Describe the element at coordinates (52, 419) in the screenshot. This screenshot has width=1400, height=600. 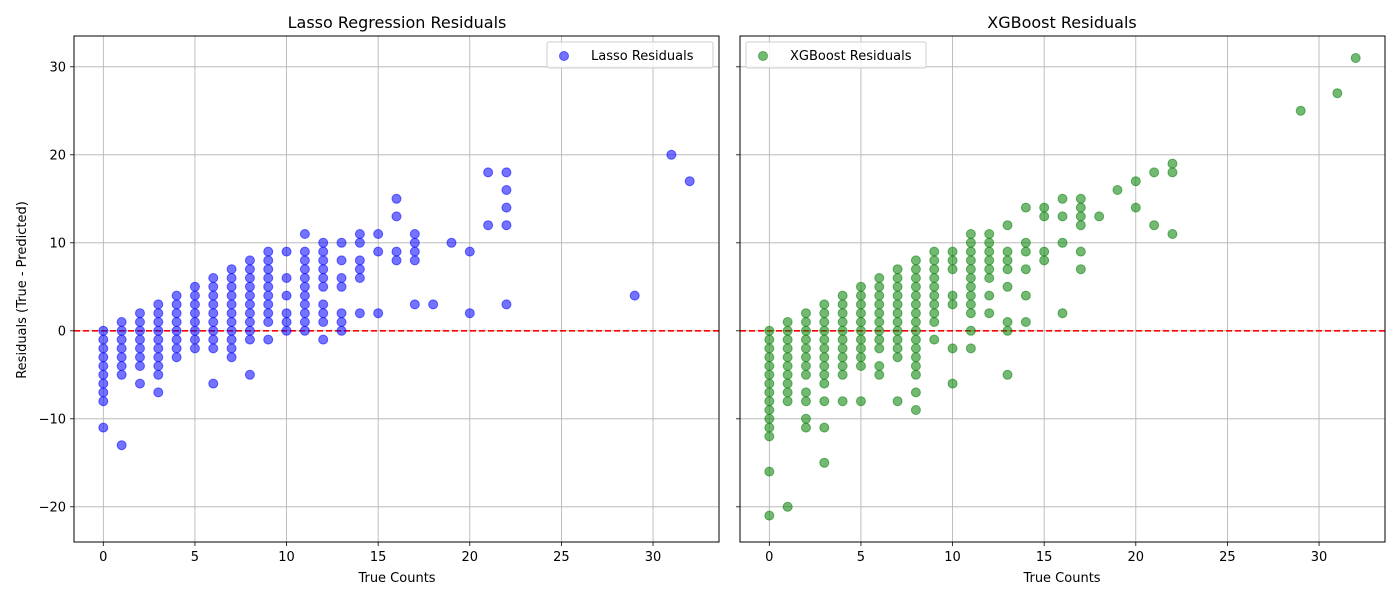
I see `lasso-y-tick-label: −10` at that location.